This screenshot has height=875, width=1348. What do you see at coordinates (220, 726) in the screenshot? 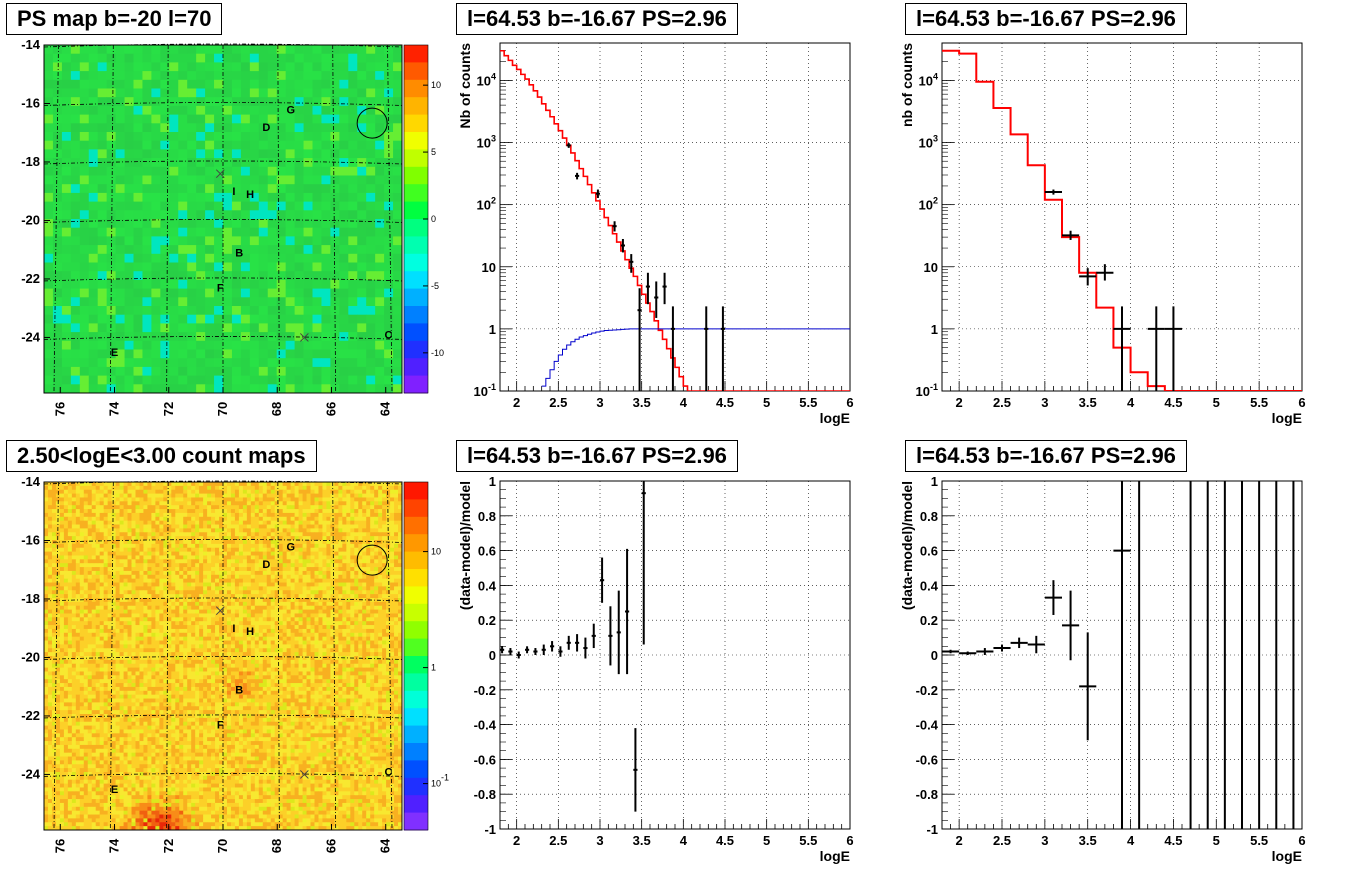
I see `map-source-label: F` at bounding box center [220, 726].